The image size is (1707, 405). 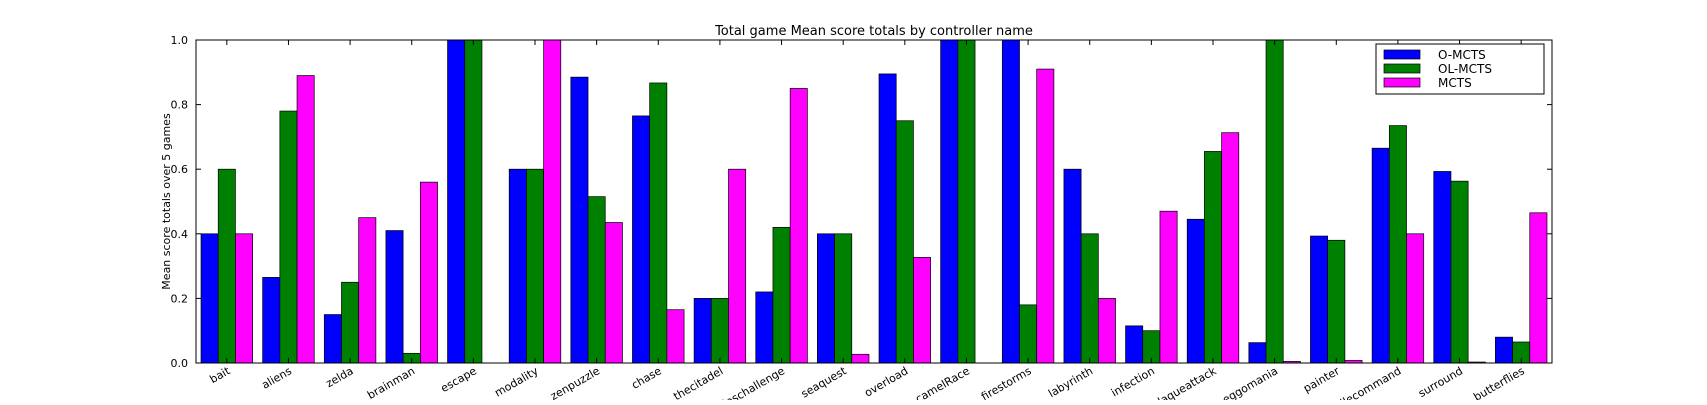 What do you see at coordinates (781, 295) in the screenshot?
I see `bar-ol-mcts-chipschallenge` at bounding box center [781, 295].